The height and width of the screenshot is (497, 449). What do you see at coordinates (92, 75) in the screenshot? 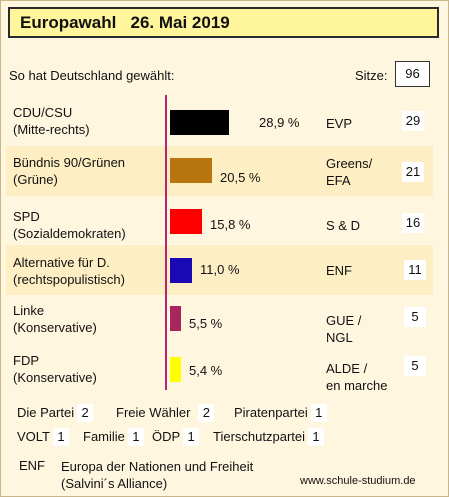
I see `intro-text: So hat Deutschland gewählt:` at bounding box center [92, 75].